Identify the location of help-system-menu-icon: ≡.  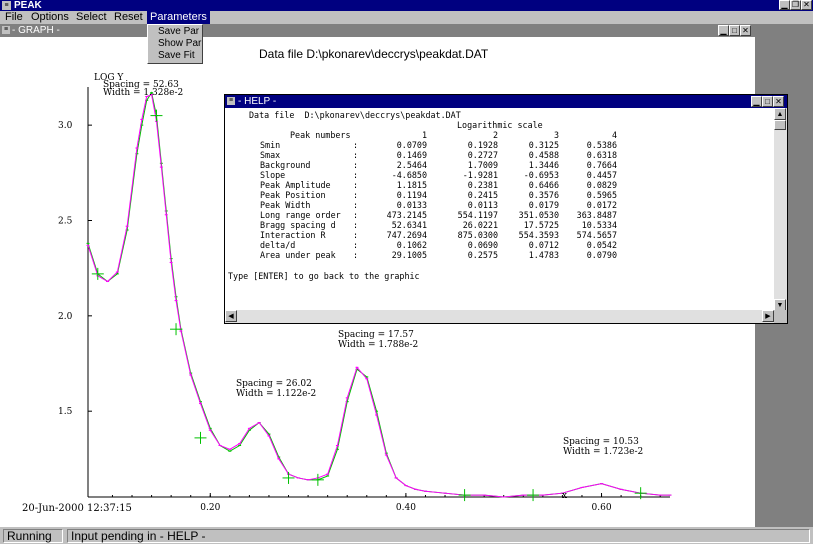
(231, 101).